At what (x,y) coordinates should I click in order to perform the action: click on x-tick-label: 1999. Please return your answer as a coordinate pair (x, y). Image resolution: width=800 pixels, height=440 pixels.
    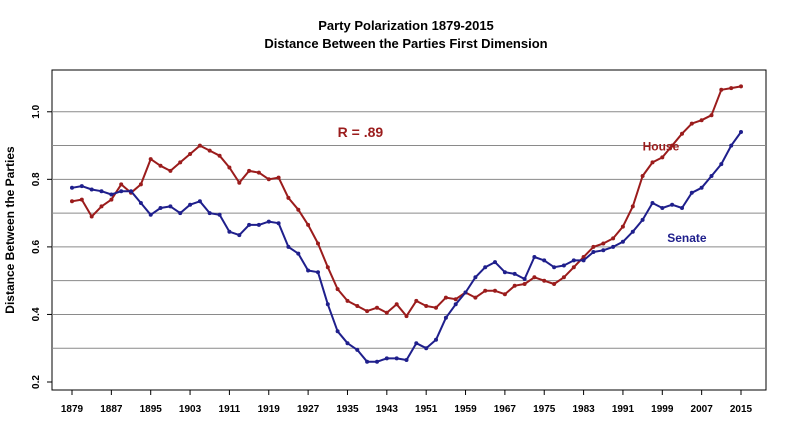
    Looking at the image, I should click on (662, 409).